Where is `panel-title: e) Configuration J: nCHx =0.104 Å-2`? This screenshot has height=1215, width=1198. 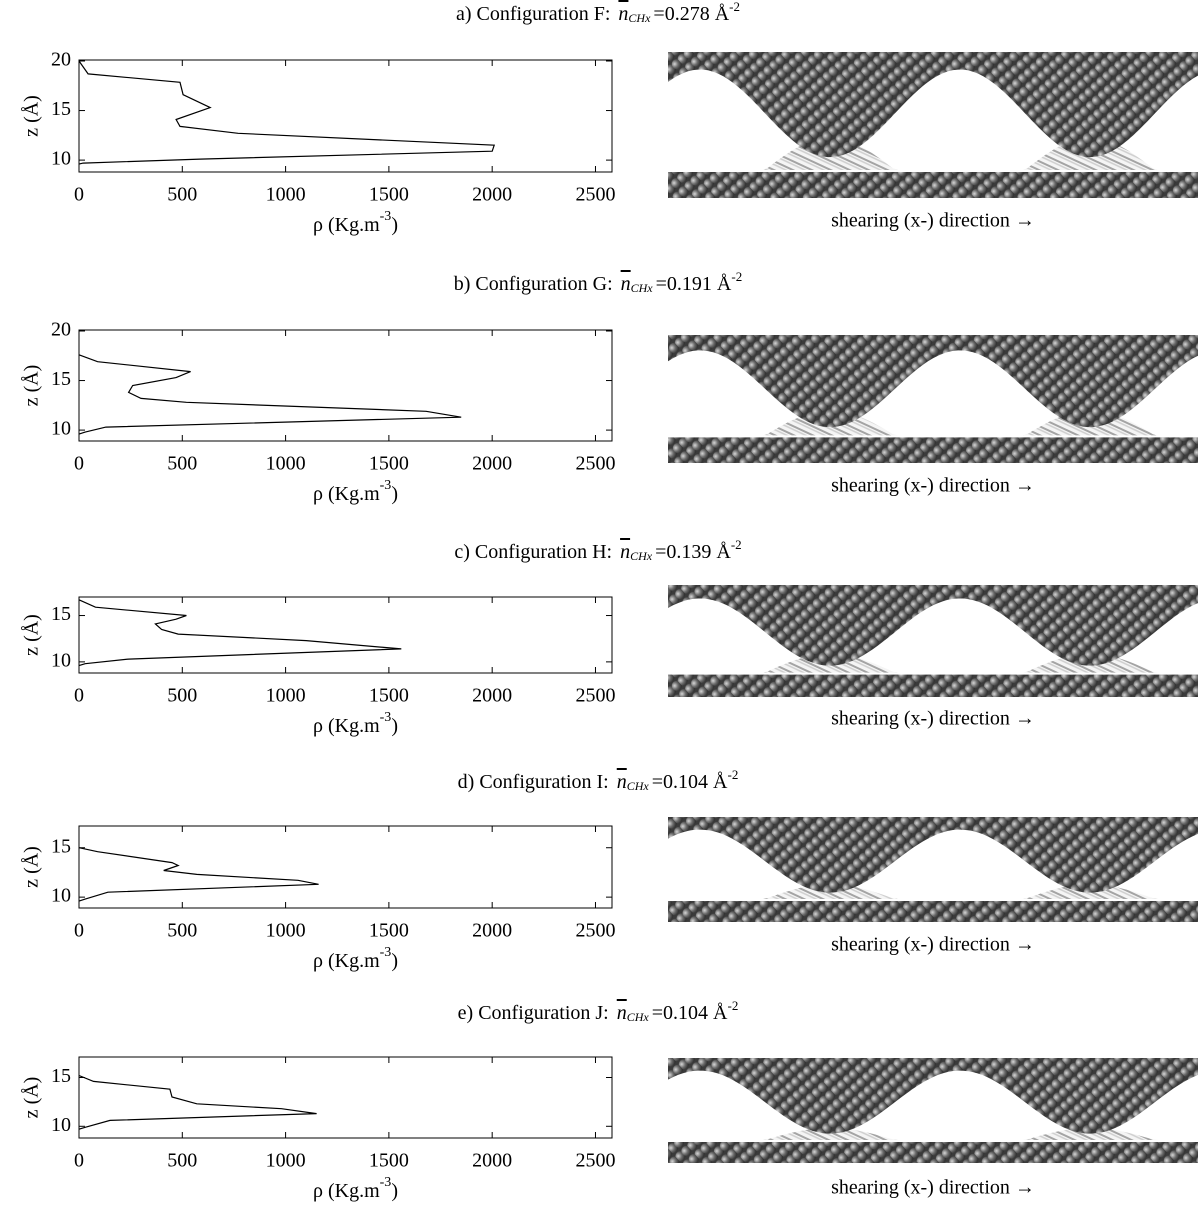 panel-title: e) Configuration J: nCHx =0.104 Å-2 is located at coordinates (598, 1011).